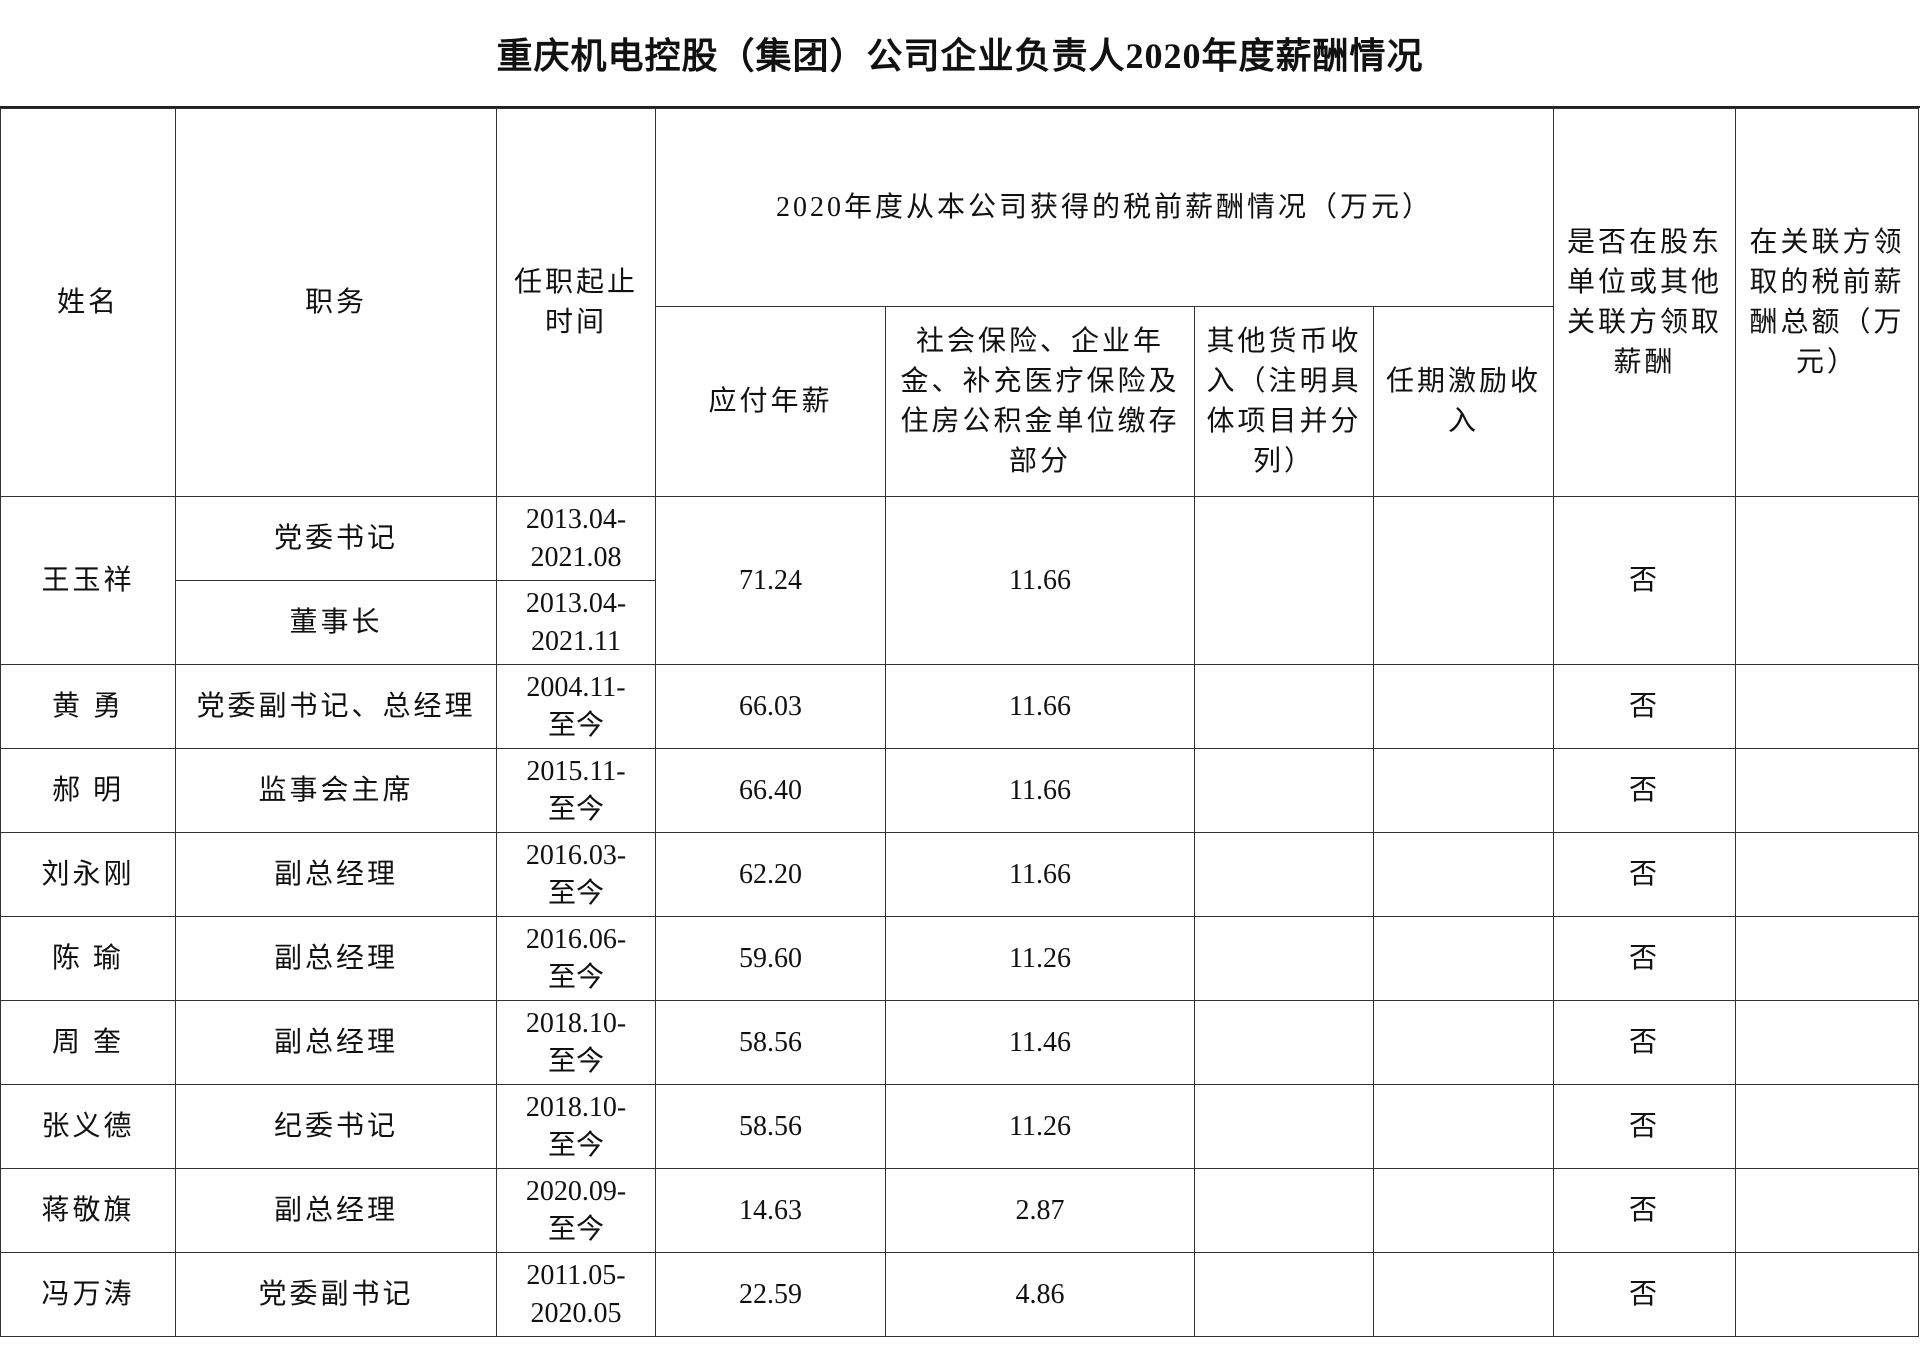  Describe the element at coordinates (576, 706) in the screenshot. I see `cell-term: 2004.11- 至今` at that location.